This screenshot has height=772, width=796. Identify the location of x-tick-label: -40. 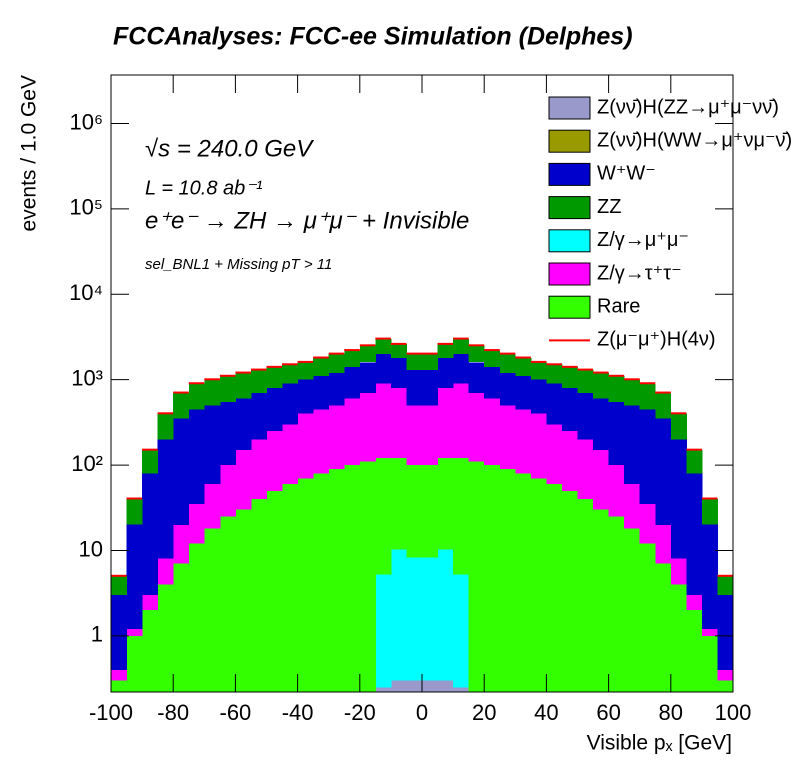
(298, 712).